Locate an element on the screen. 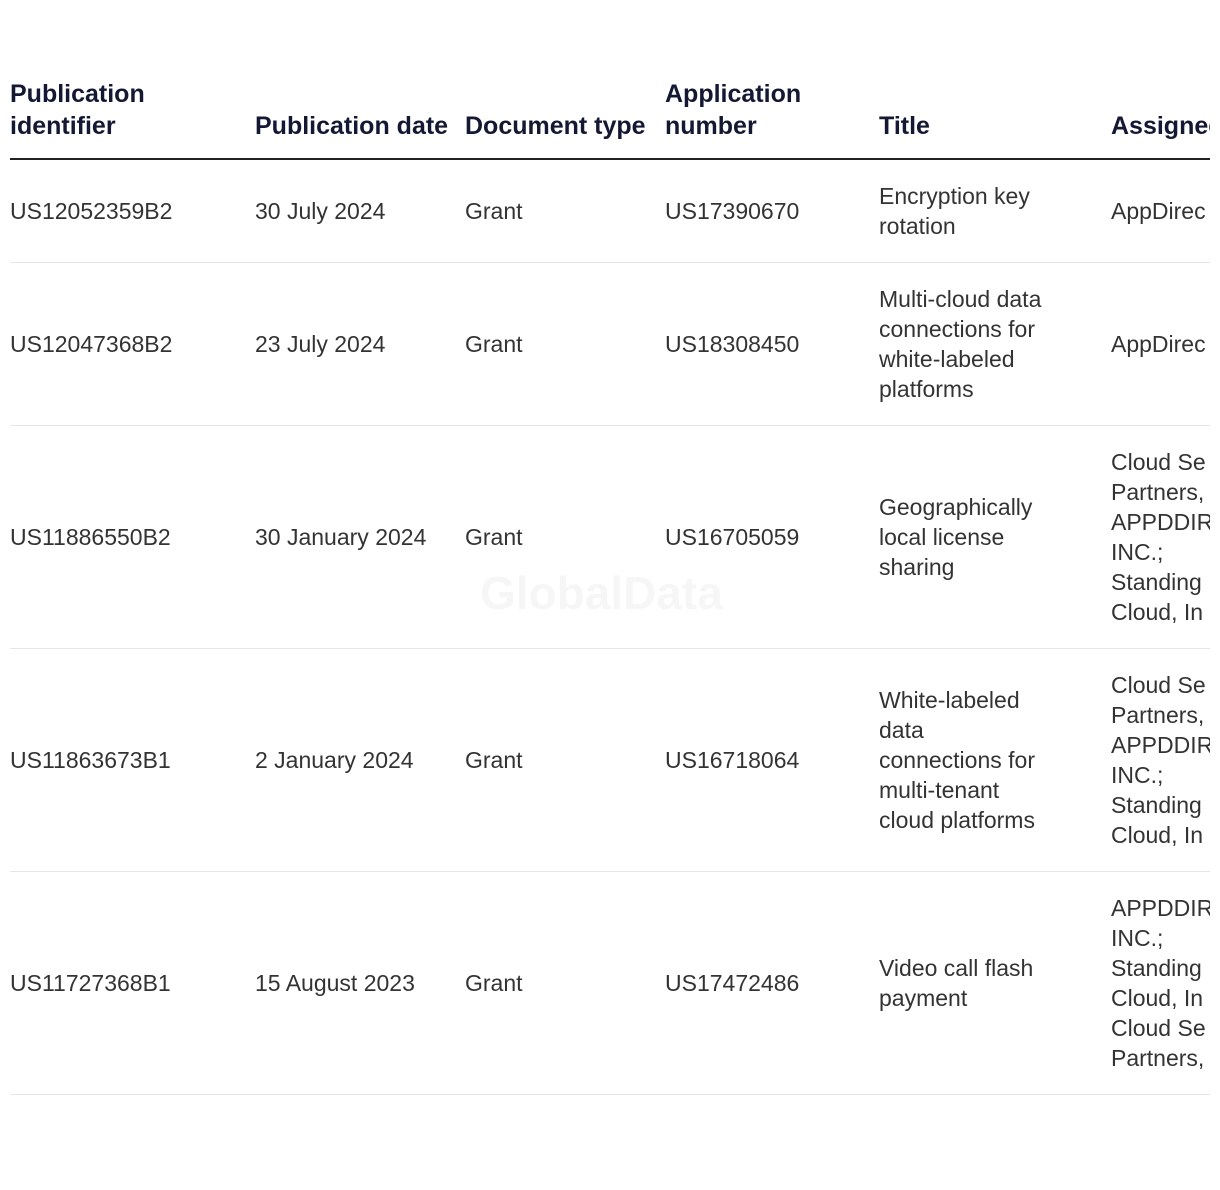 The height and width of the screenshot is (1190, 1220). column-header: Publication date is located at coordinates (360, 119).